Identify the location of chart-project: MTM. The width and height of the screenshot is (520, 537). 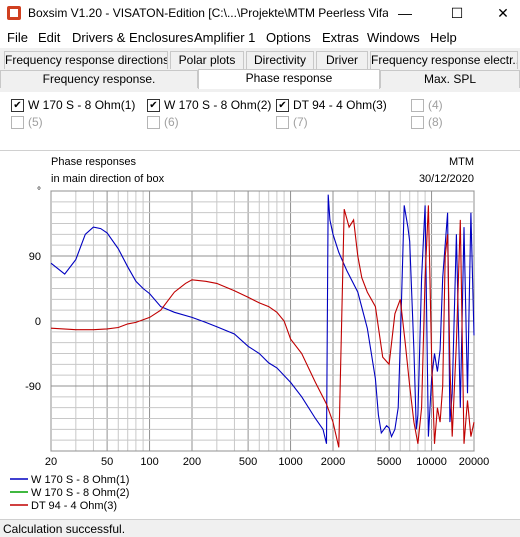
(461, 162).